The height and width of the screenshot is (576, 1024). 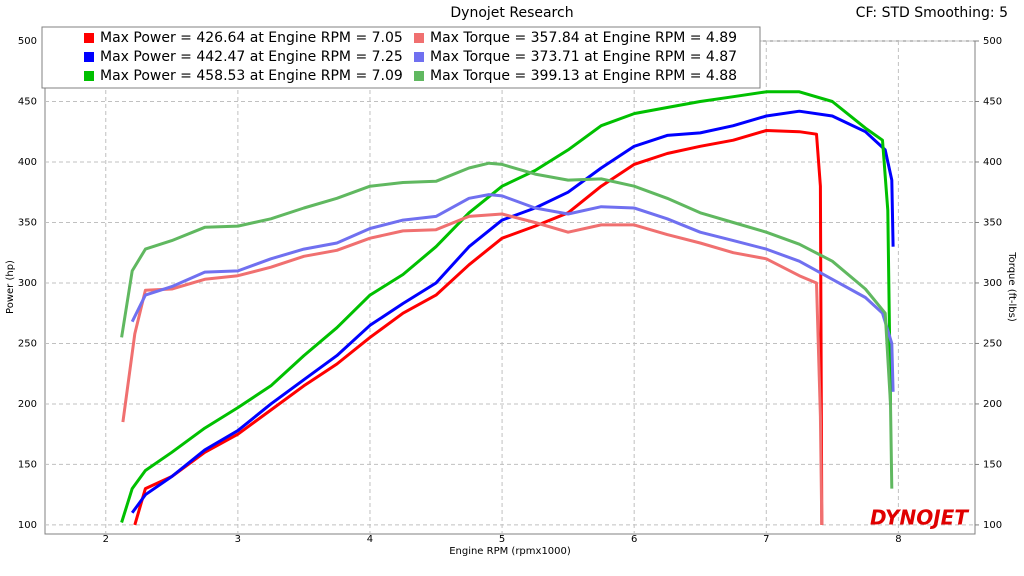 What do you see at coordinates (992, 101) in the screenshot?
I see `y2-tick-label: 450` at bounding box center [992, 101].